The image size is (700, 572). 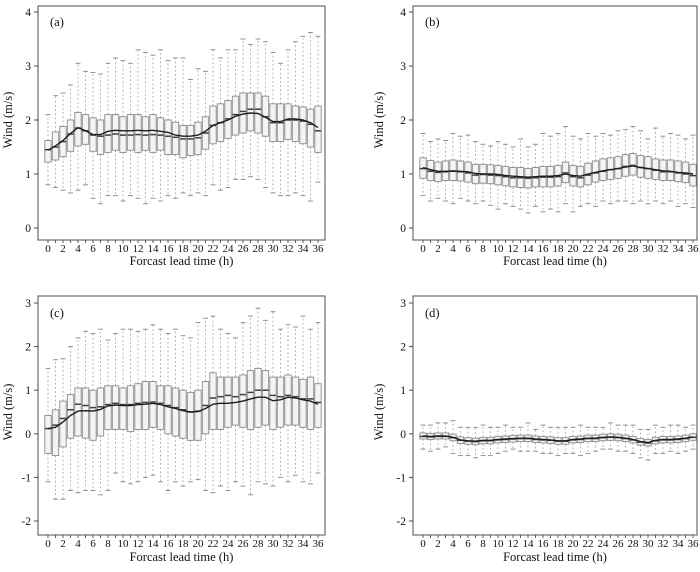 I want to click on svg-text: 1, so click(x=403, y=391).